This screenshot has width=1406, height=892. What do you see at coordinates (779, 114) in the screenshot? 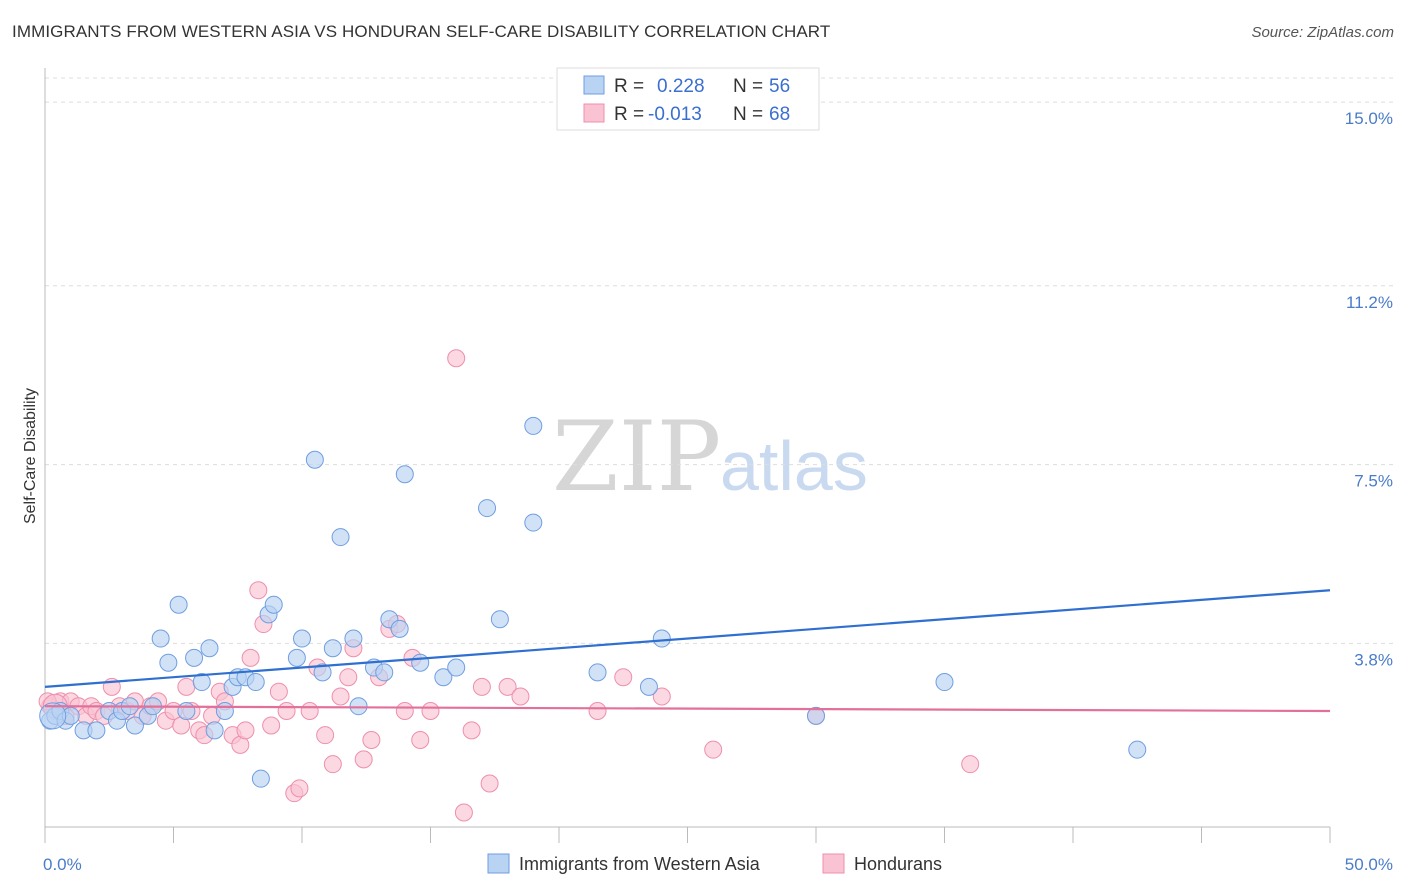
I see `legend-n-value-hondurans: 68` at bounding box center [779, 114].